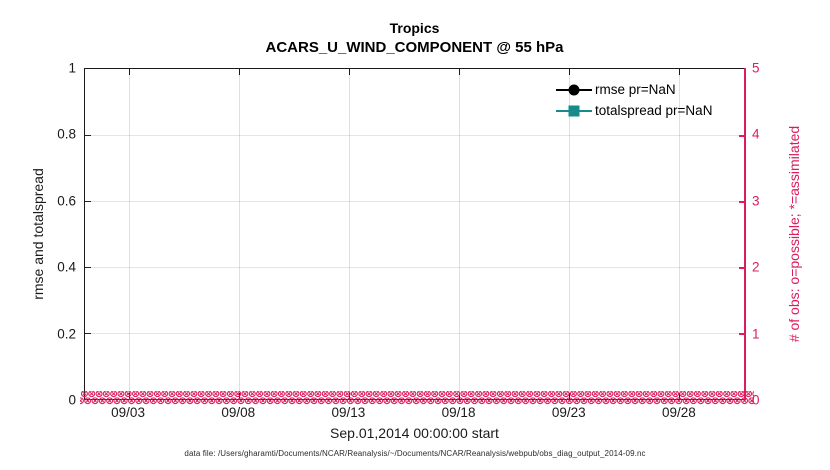 The width and height of the screenshot is (830, 470). I want to click on right-y-tick-label: 0, so click(756, 400).